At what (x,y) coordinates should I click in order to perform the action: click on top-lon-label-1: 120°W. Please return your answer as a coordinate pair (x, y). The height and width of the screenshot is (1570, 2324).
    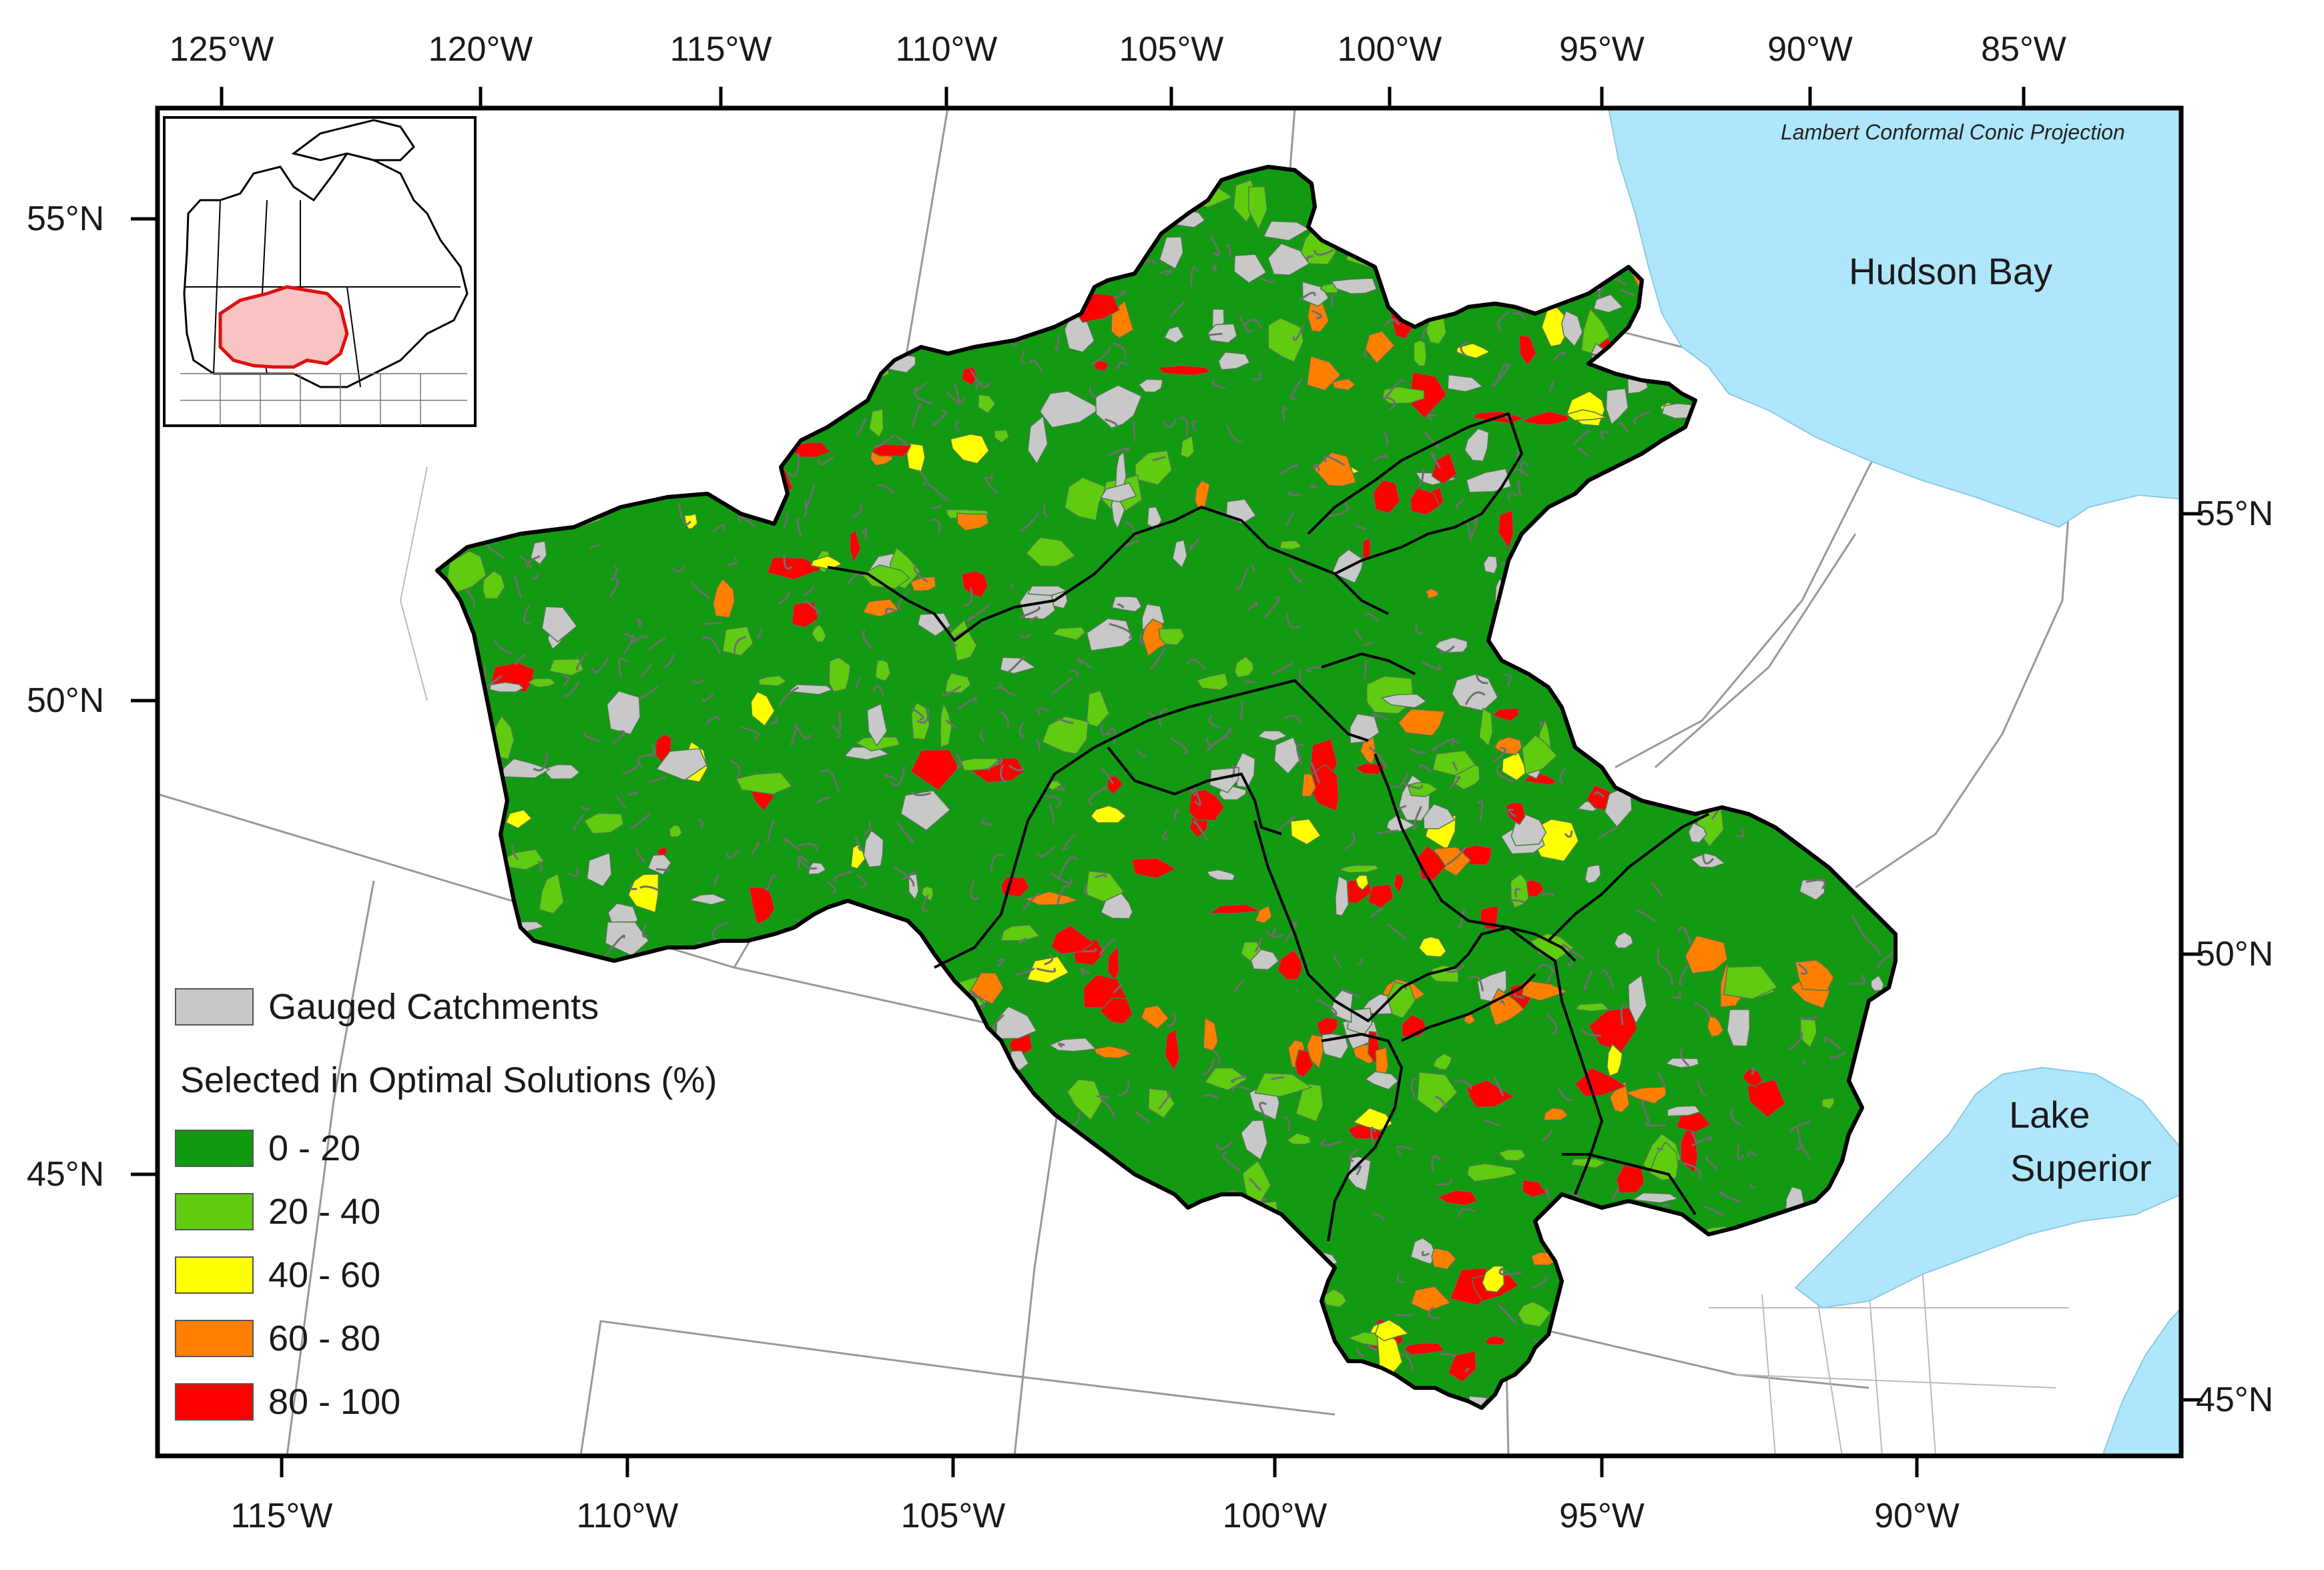
    Looking at the image, I should click on (480, 49).